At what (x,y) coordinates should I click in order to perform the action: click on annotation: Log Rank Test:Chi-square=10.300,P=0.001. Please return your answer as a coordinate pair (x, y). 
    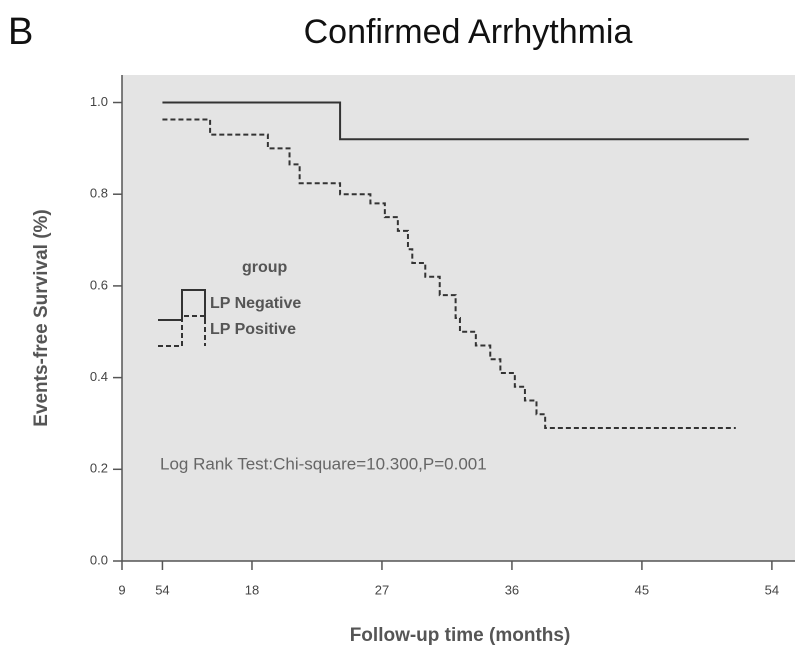
    Looking at the image, I should click on (323, 463).